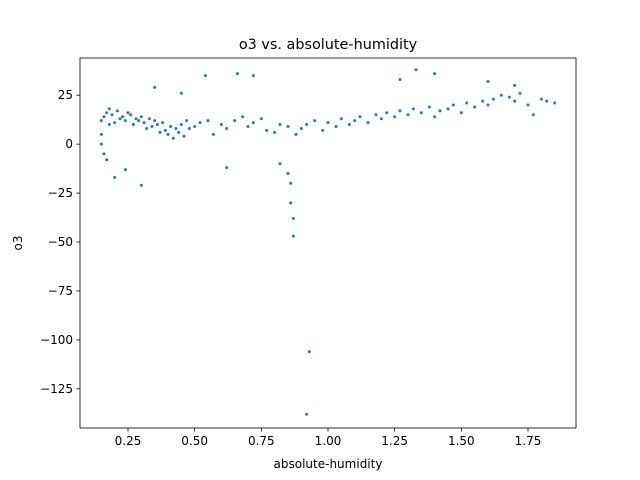 The image size is (640, 480). What do you see at coordinates (328, 464) in the screenshot?
I see `x-axis-title: absolute-humidity` at bounding box center [328, 464].